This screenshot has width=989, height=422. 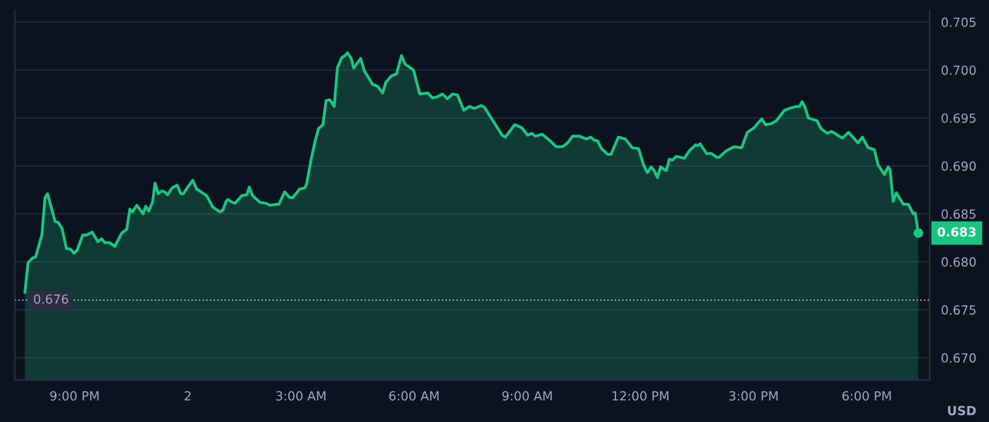 What do you see at coordinates (962, 411) in the screenshot?
I see `y-axis-title: USD` at bounding box center [962, 411].